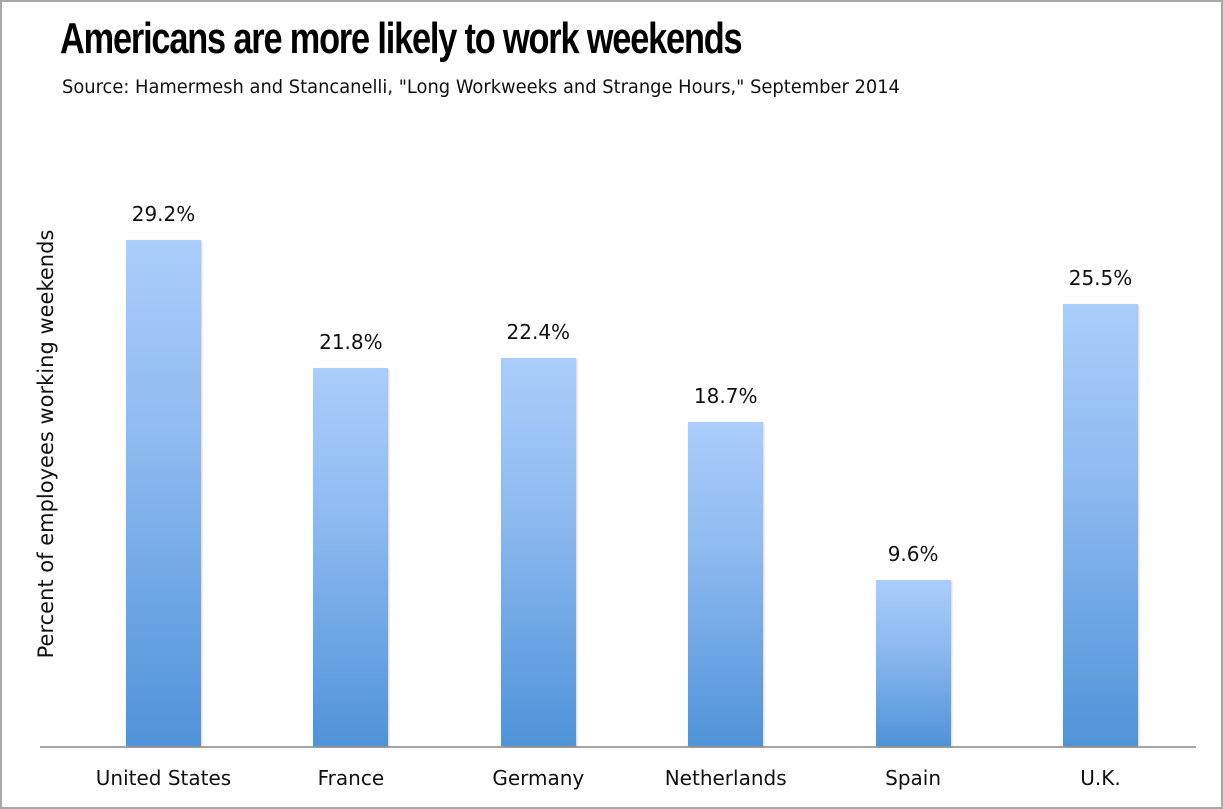 This screenshot has width=1223, height=809. Describe the element at coordinates (163, 778) in the screenshot. I see `category-label: United States` at that location.